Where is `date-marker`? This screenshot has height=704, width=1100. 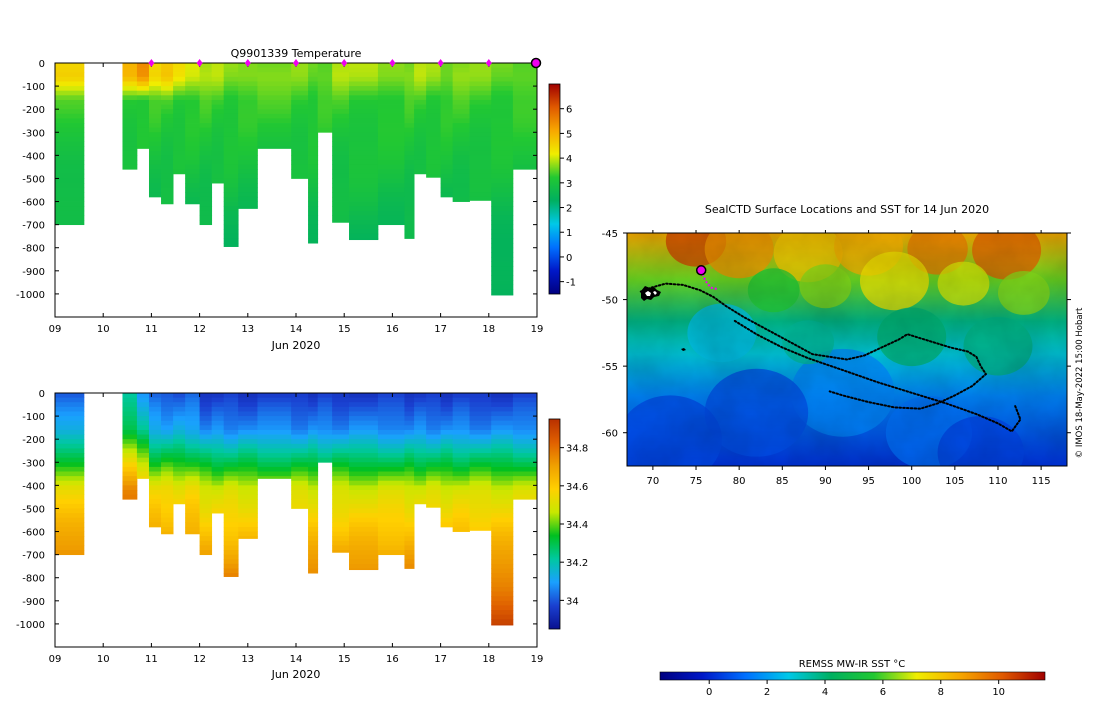
date-marker is located at coordinates (151, 63).